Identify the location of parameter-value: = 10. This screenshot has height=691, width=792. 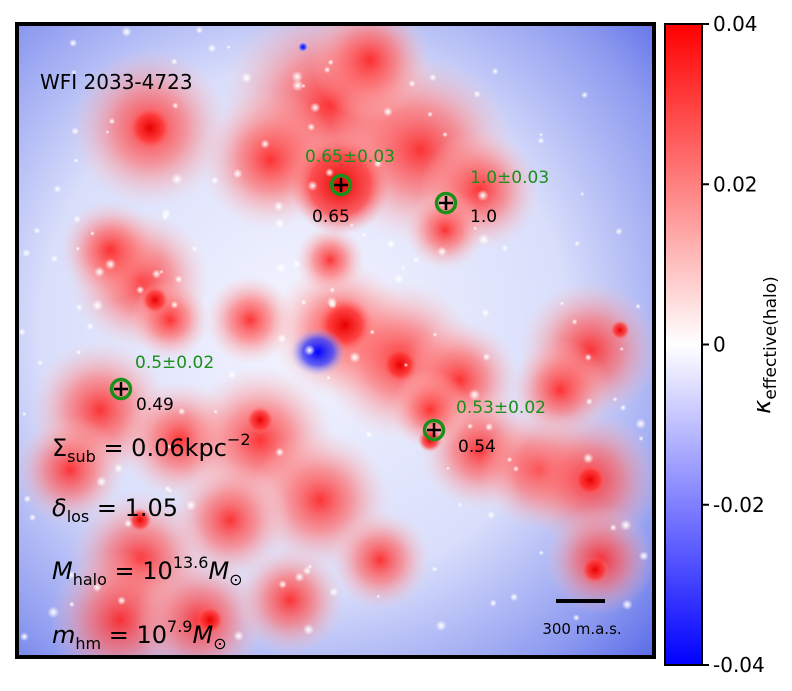
(140, 571).